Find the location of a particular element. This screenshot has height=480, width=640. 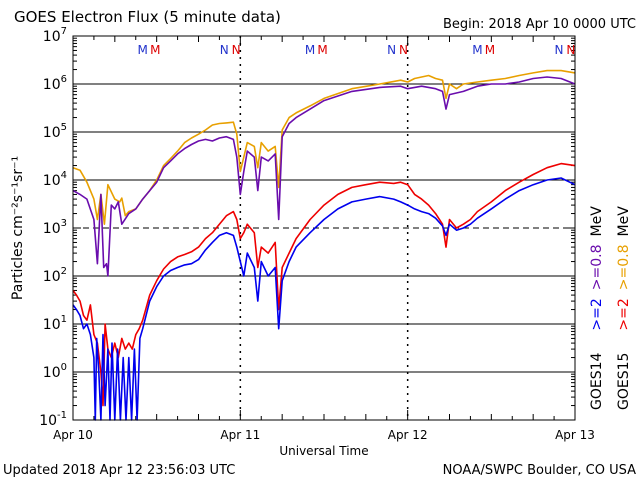

y-axis-label: Particles cm⁻²s⁻¹sr⁻¹ is located at coordinates (18, 228).